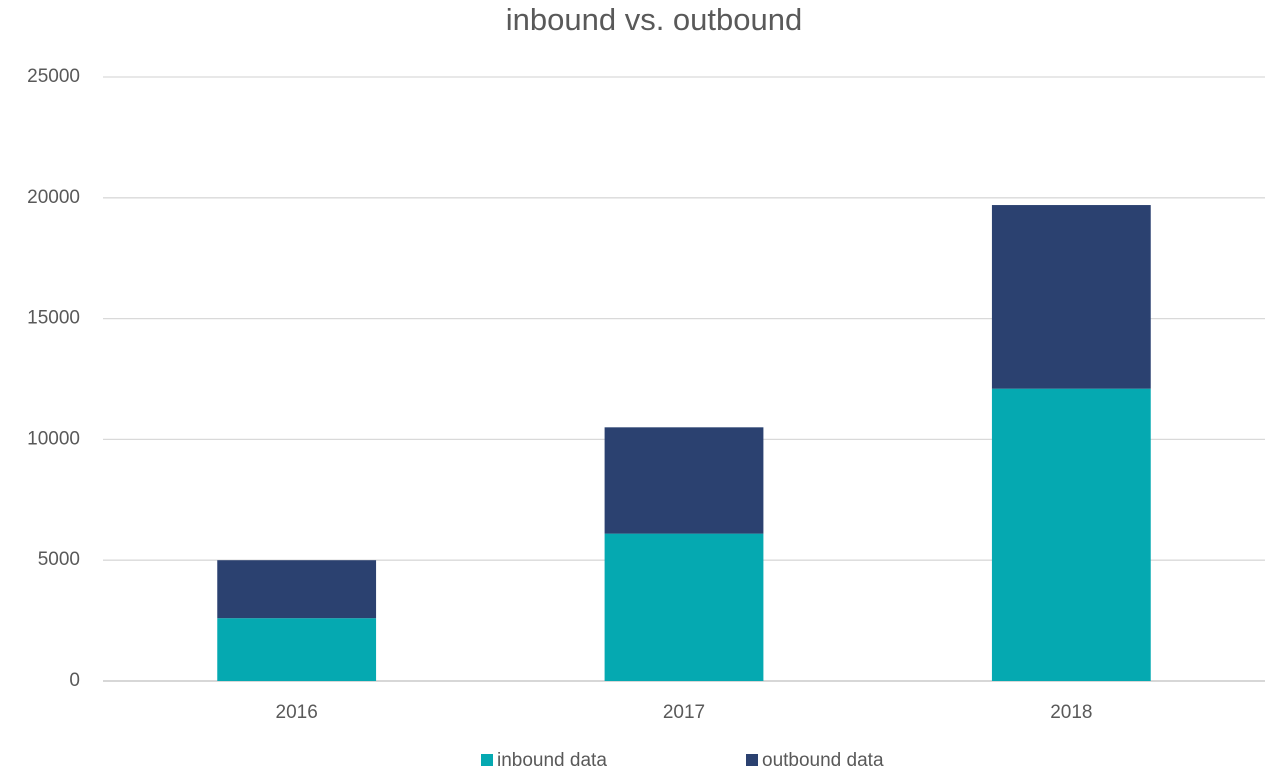 Image resolution: width=1267 pixels, height=772 pixels. I want to click on y-tick-label: 0, so click(74, 680).